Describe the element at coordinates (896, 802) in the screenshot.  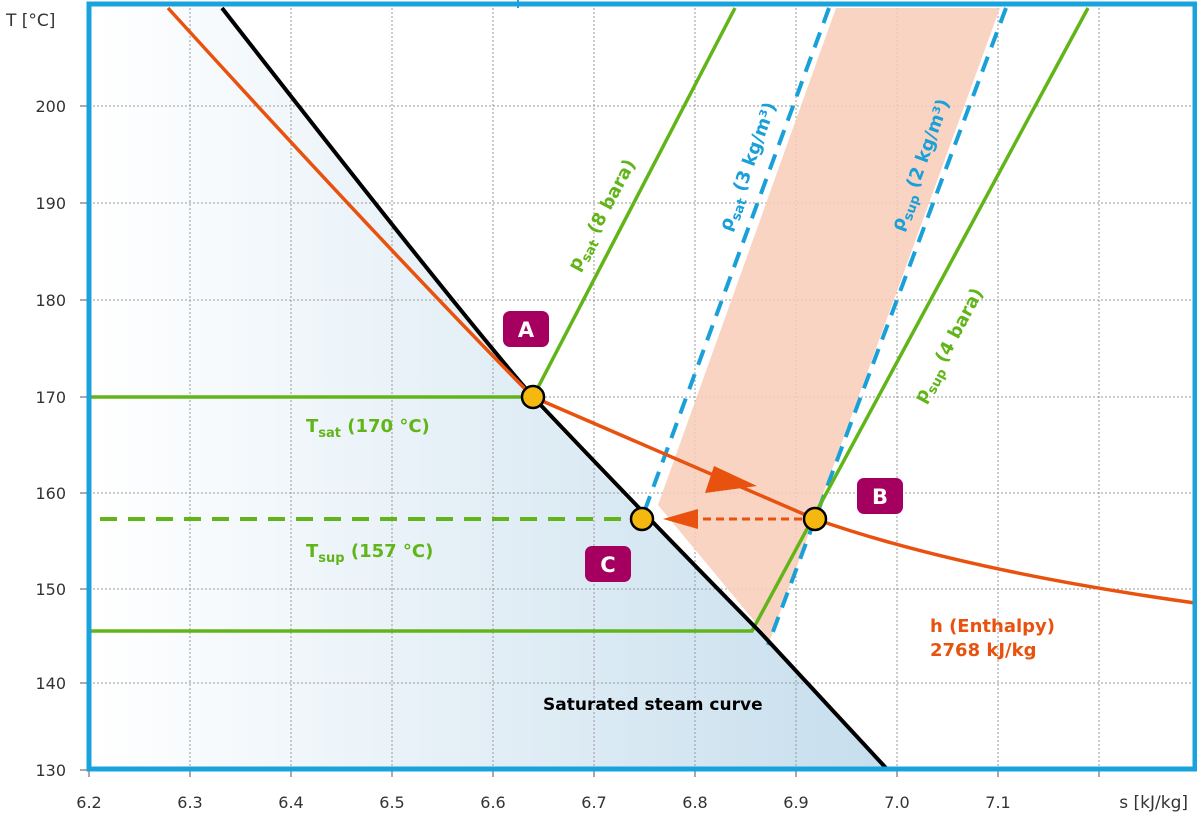
I see `svg-text: 7.0` at that location.